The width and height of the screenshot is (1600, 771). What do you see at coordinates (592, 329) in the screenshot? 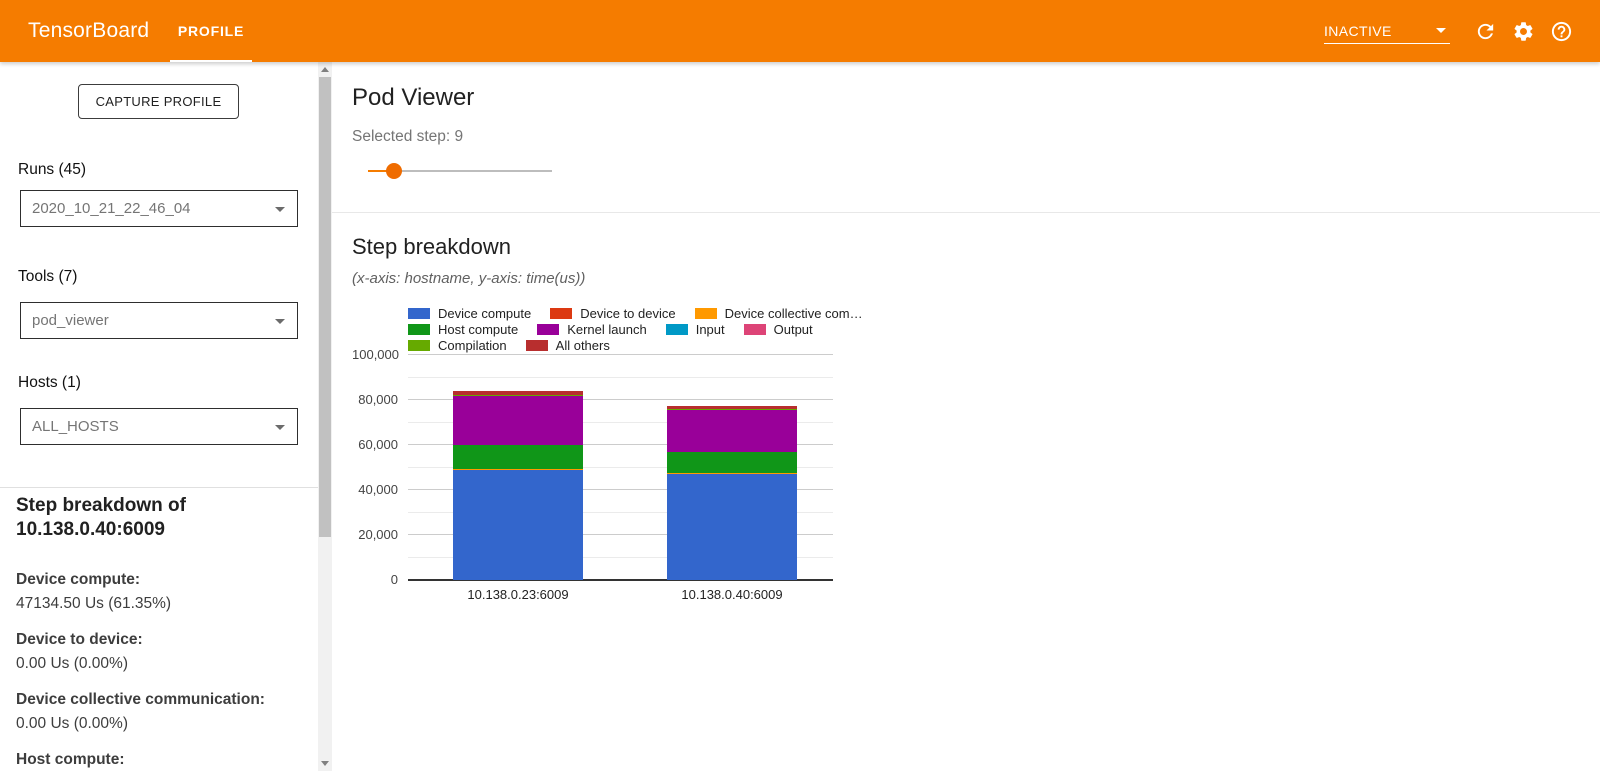
I see `legend-item: Kernel launch` at bounding box center [592, 329].